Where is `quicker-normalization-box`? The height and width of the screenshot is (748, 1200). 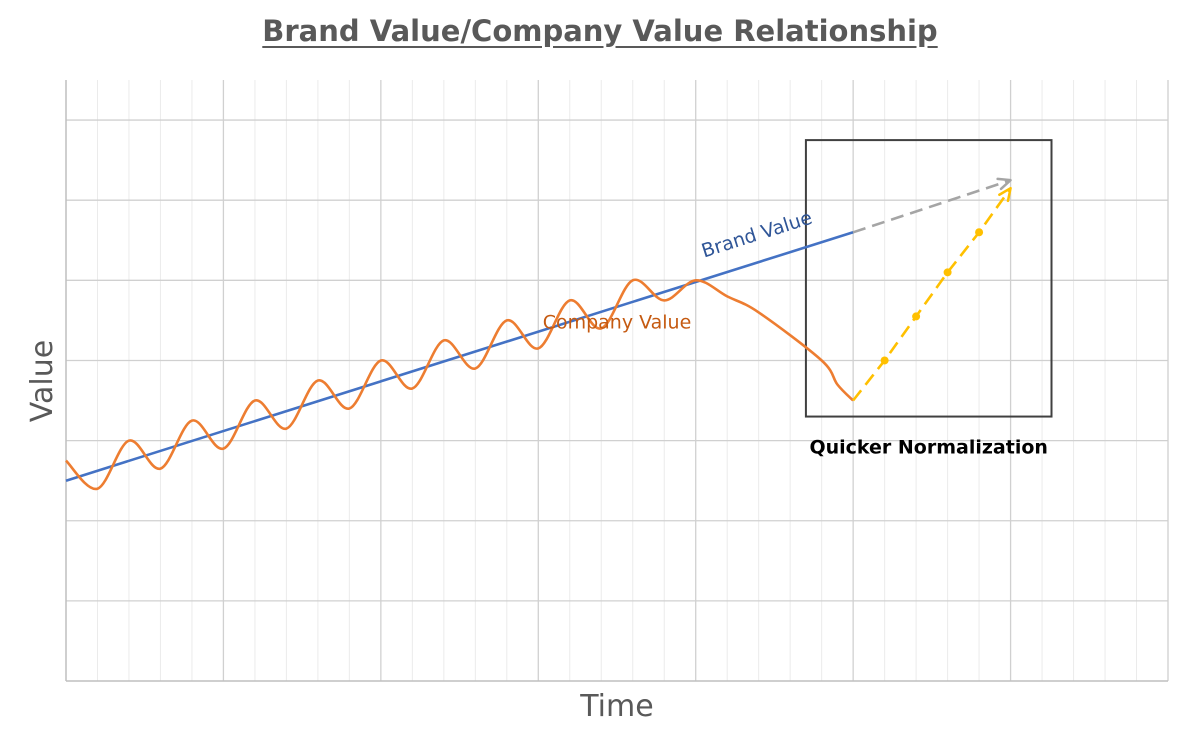 quicker-normalization-box is located at coordinates (928, 278).